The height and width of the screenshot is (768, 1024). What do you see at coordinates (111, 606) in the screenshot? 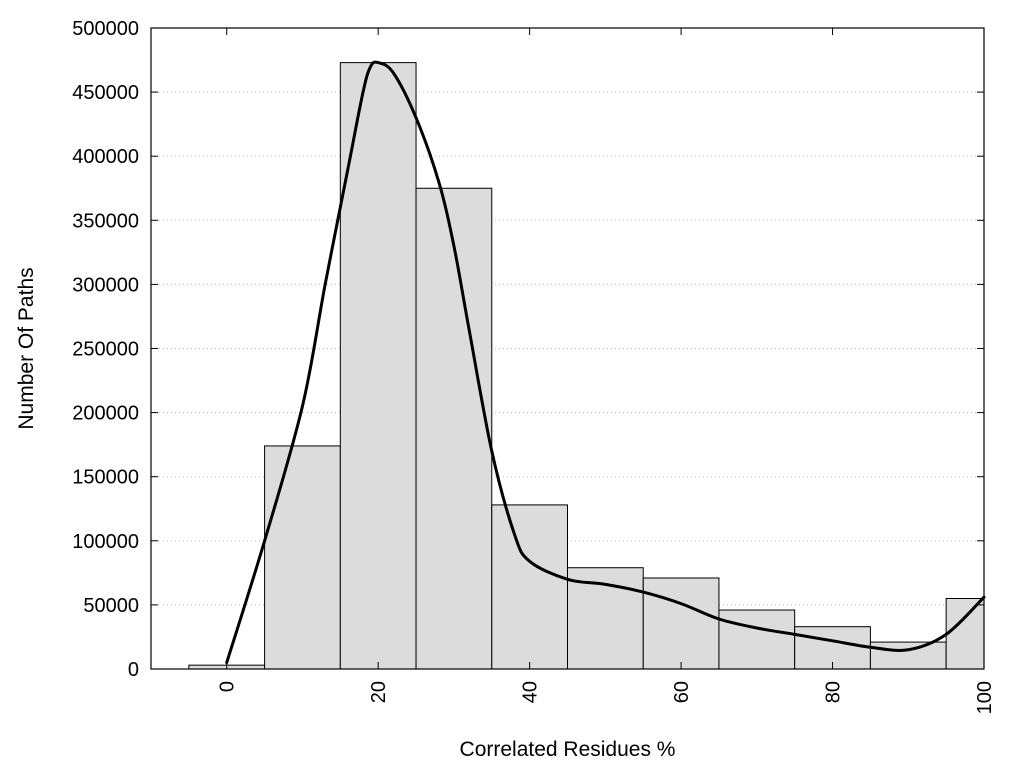
I see `y-tick-label: 50000` at bounding box center [111, 606].